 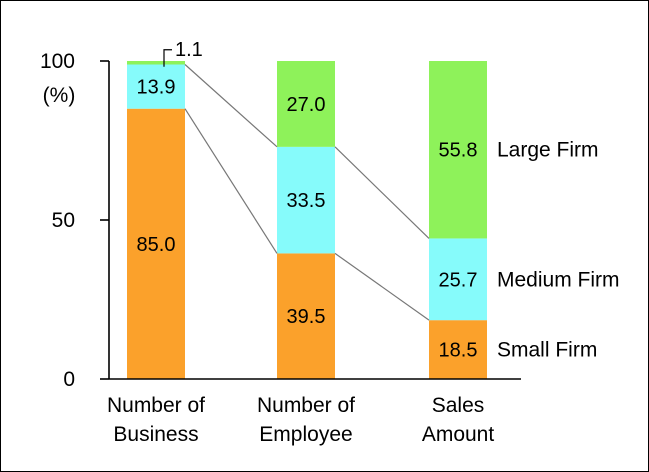 What do you see at coordinates (59, 95) in the screenshot?
I see `y-axis-unit-label: (%)` at bounding box center [59, 95].